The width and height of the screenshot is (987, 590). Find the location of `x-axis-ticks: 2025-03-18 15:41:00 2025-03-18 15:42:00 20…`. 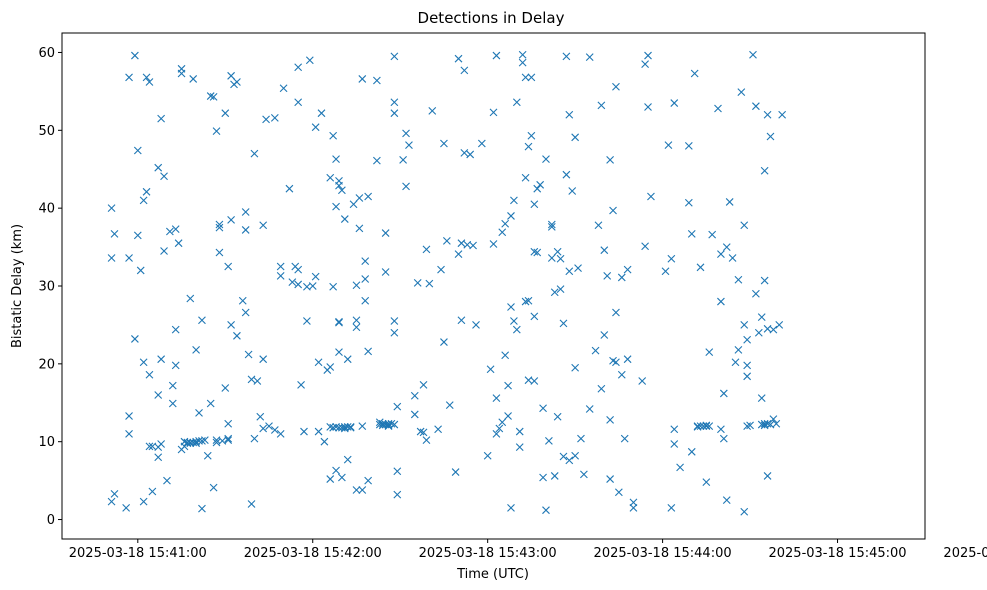

x-axis-ticks: 2025-03-18 15:41:00 2025-03-18 15:42:00 20… is located at coordinates (528, 550).